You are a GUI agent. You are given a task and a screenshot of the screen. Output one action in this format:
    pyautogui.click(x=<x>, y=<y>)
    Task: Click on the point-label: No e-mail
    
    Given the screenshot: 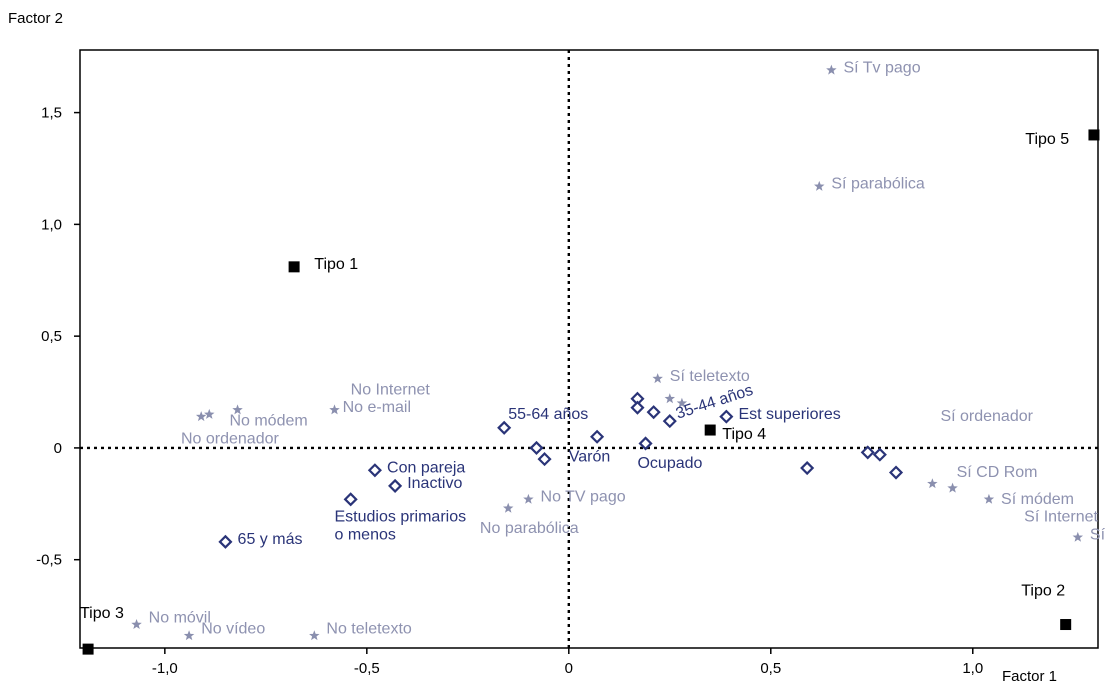 What is the action you would take?
    pyautogui.click(x=377, y=407)
    